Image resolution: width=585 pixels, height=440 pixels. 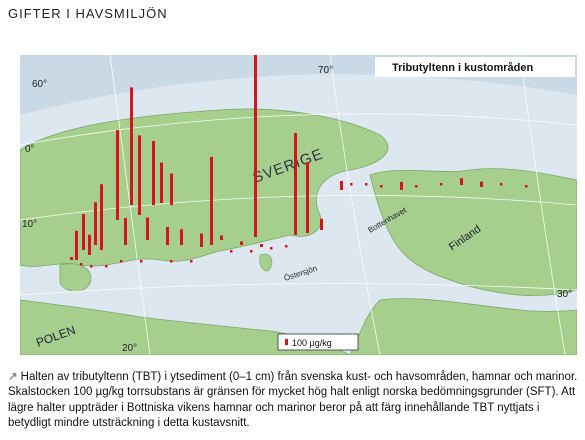 What do you see at coordinates (286, 342) in the screenshot?
I see `legend-bar-swatch` at bounding box center [286, 342].